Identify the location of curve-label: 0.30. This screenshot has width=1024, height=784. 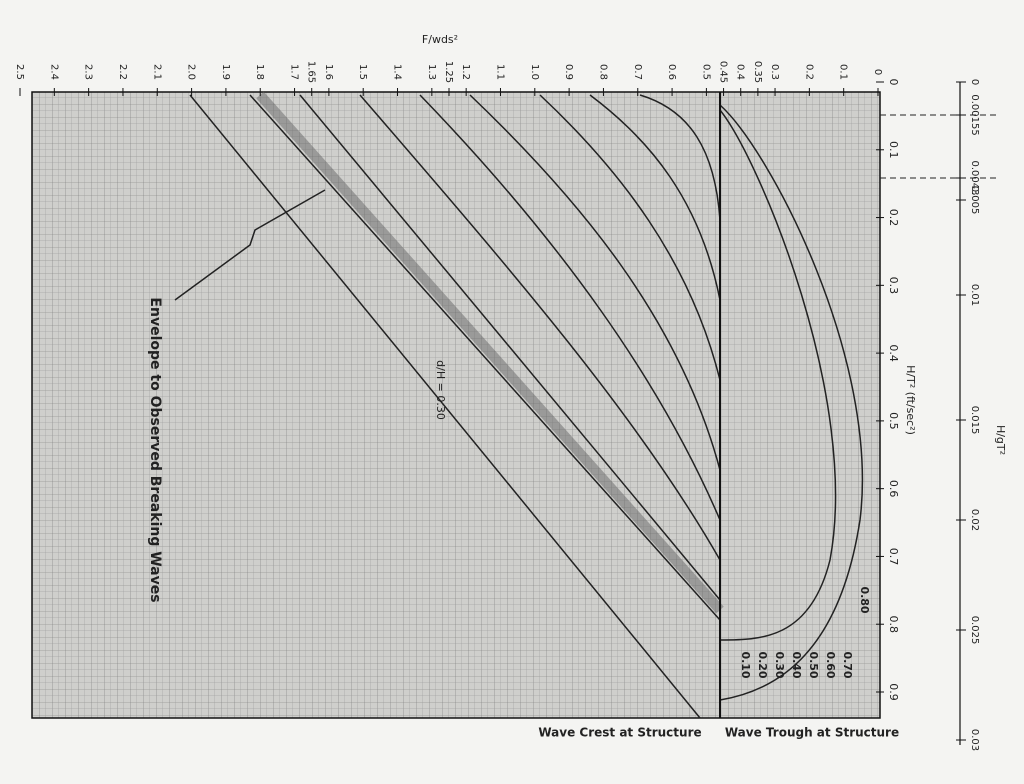
(779, 664).